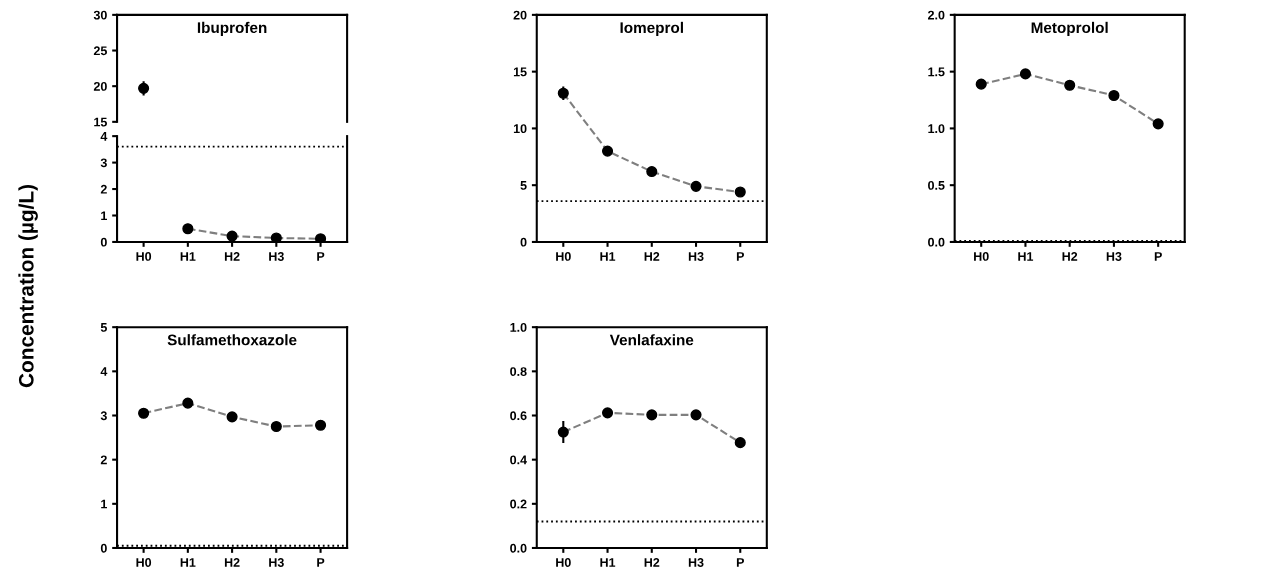 Image resolution: width=1278 pixels, height=572 pixels. Describe the element at coordinates (28, 286) in the screenshot. I see `y-axis-title: Concentration (µg/L)` at that location.